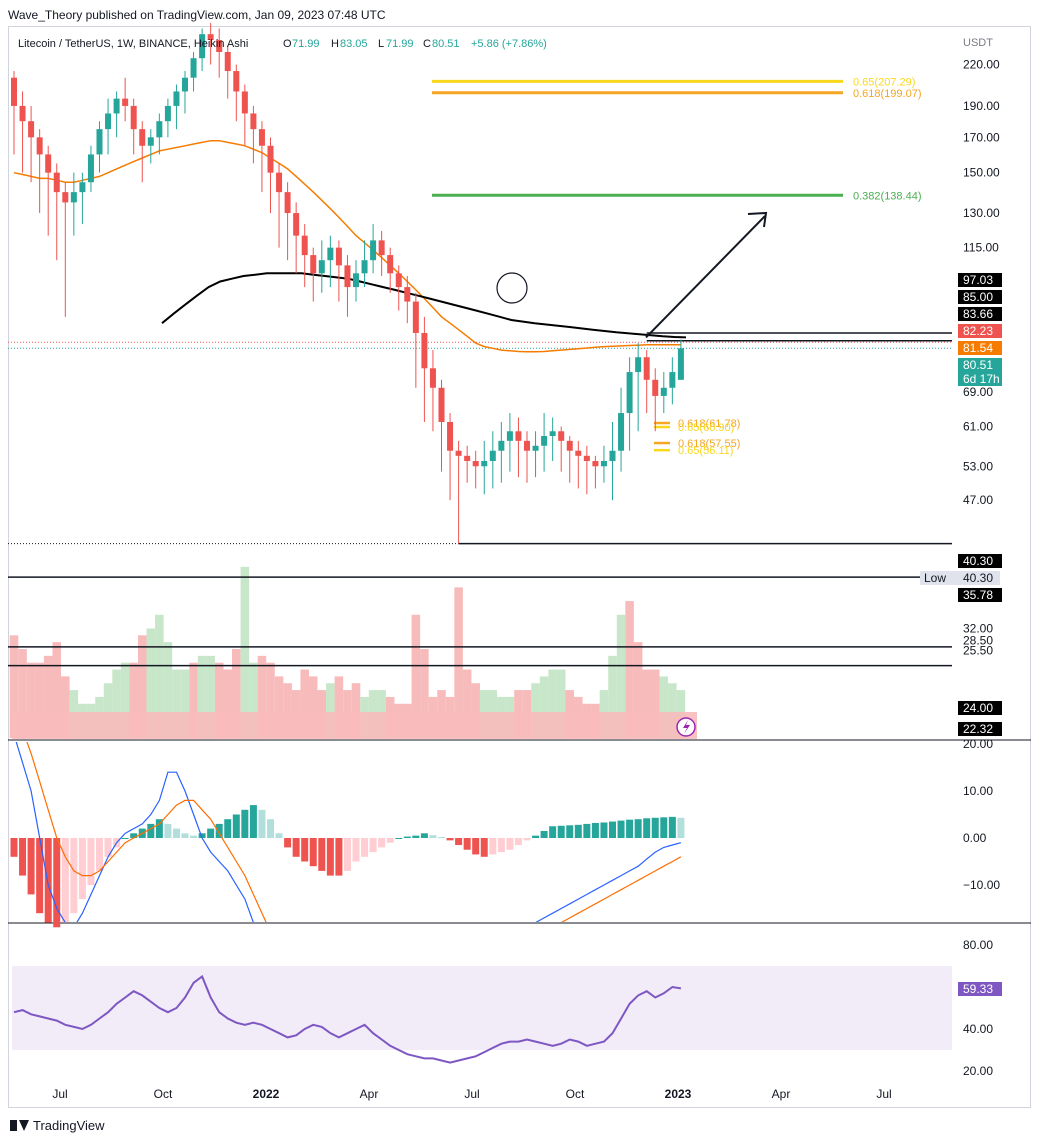 The width and height of the screenshot is (1041, 1143). What do you see at coordinates (287, 44) in the screenshot?
I see `legend-open-label: O` at bounding box center [287, 44].